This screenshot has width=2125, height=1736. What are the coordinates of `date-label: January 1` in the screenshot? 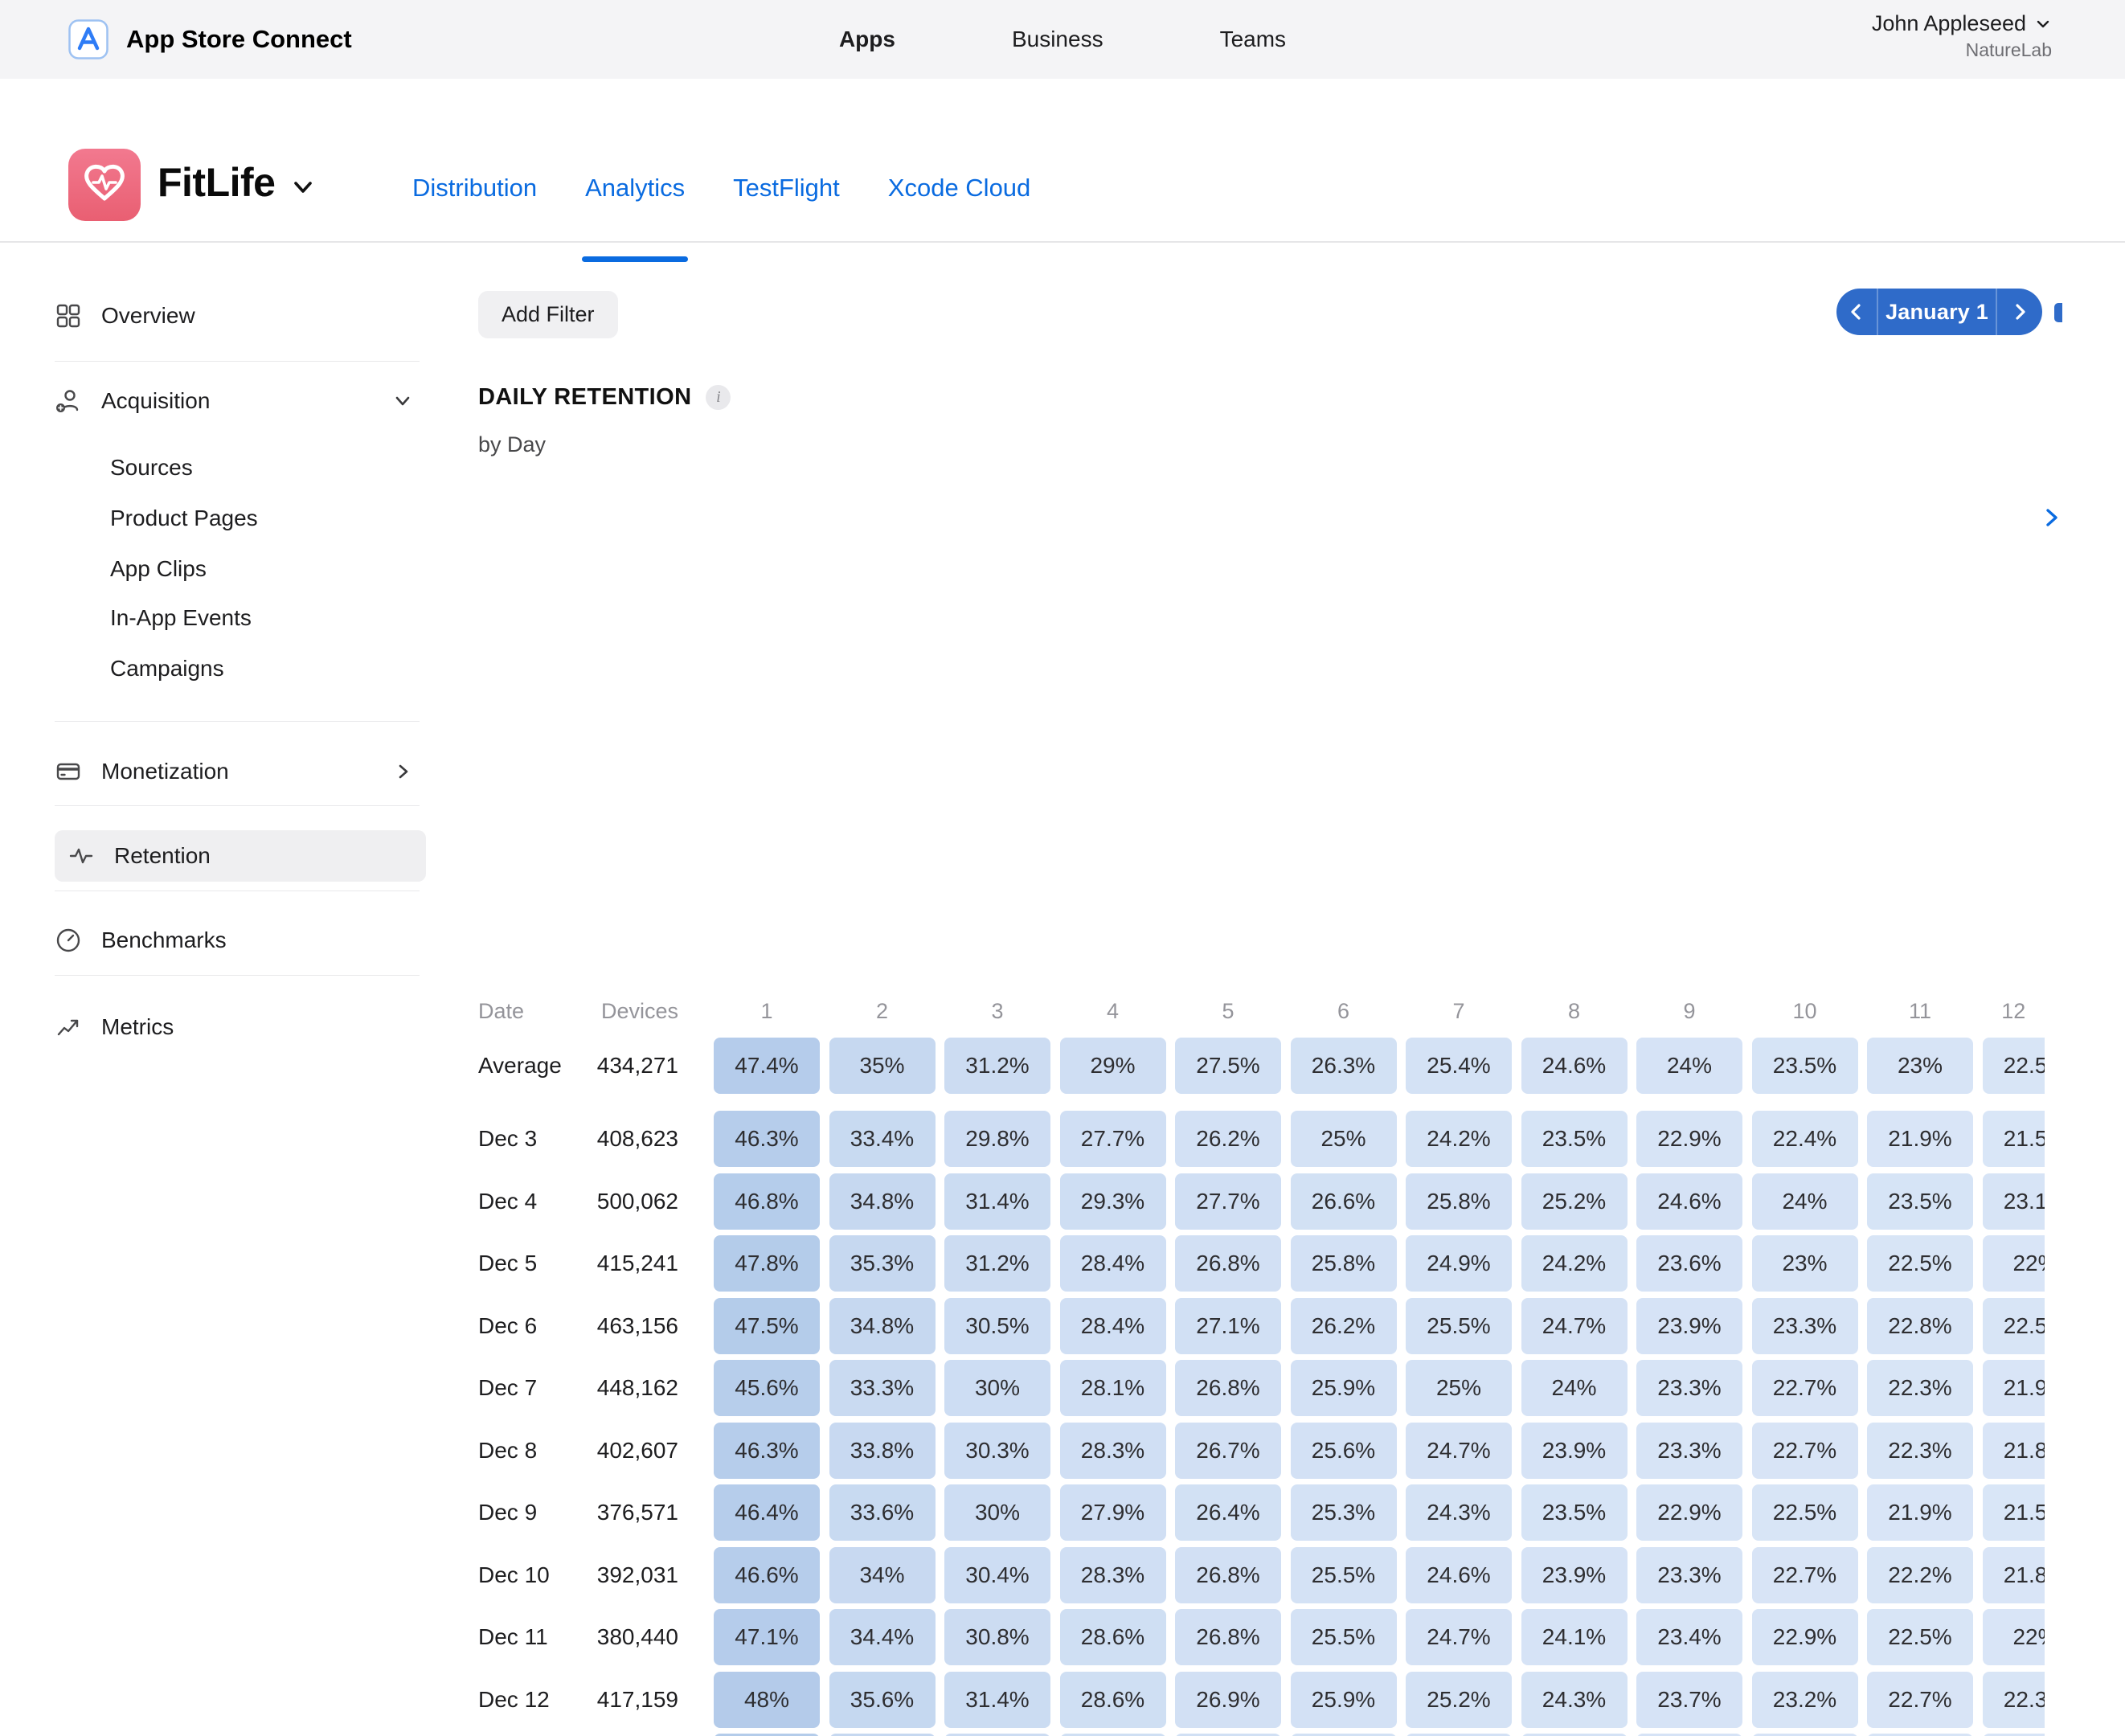 It's located at (1937, 312).